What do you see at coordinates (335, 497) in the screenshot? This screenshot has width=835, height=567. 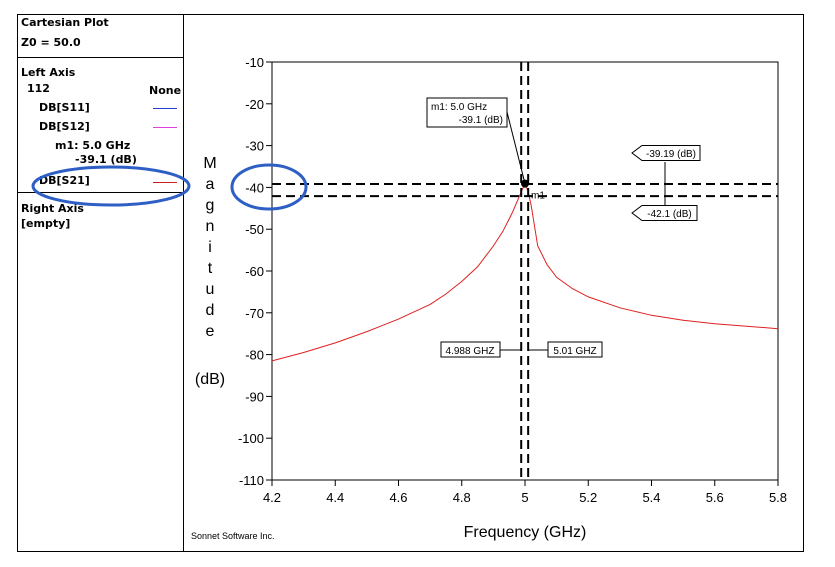 I see `x-tick-label: 4.4` at bounding box center [335, 497].